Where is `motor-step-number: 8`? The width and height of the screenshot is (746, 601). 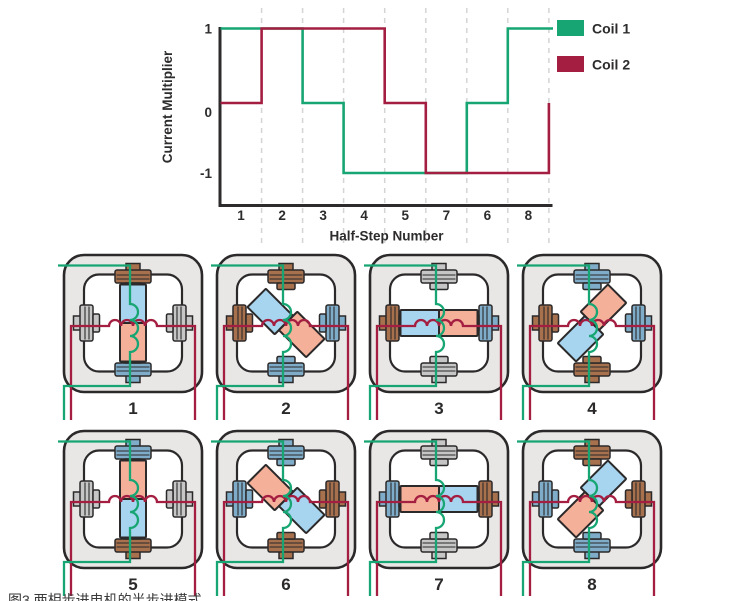 motor-step-number: 8 is located at coordinates (591, 584).